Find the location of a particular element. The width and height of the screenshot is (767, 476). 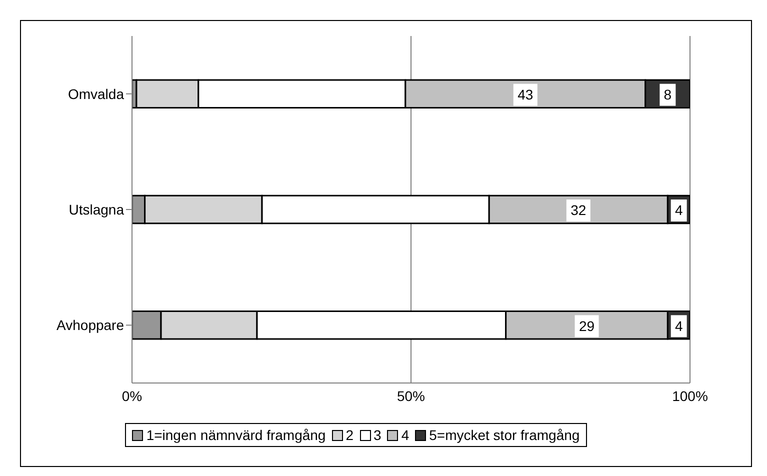

data-label: 8 is located at coordinates (668, 94).